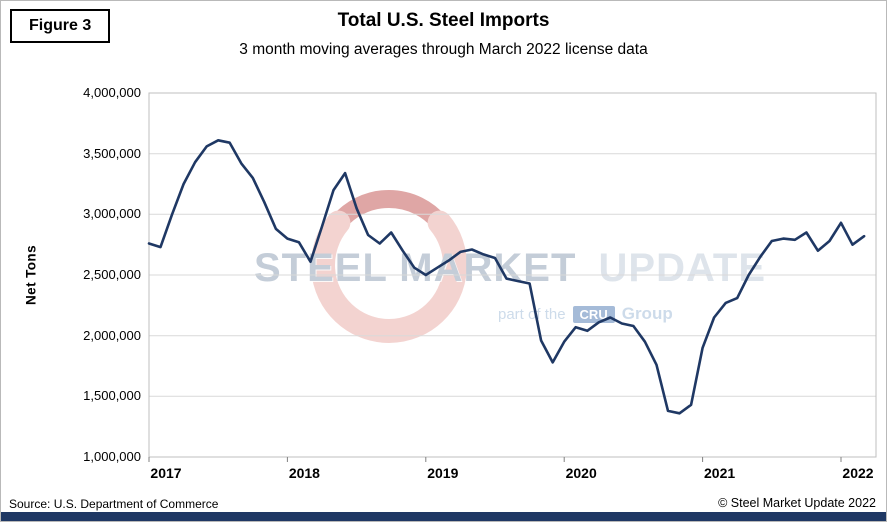 The image size is (887, 522). I want to click on y-axis-title: Net Tons, so click(31, 275).